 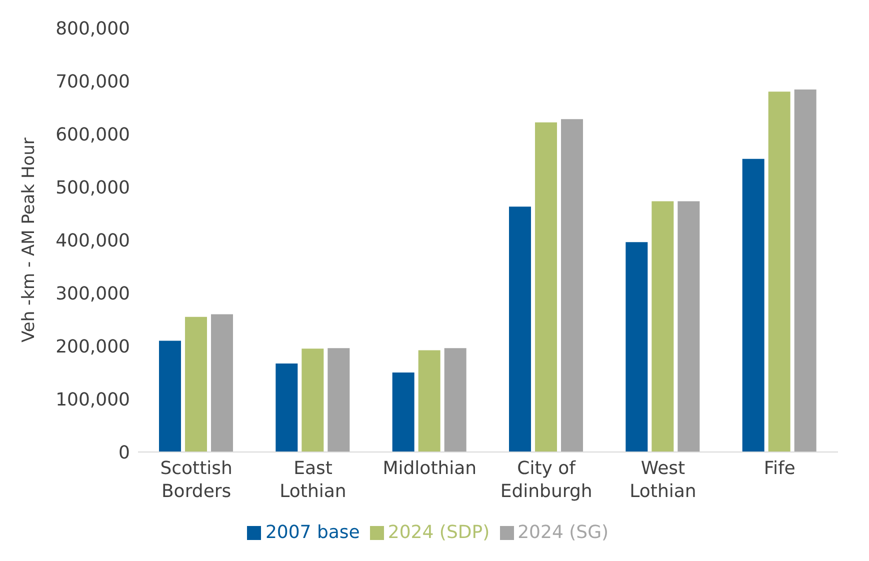 I want to click on legend-label: 2007 base, so click(x=312, y=532).